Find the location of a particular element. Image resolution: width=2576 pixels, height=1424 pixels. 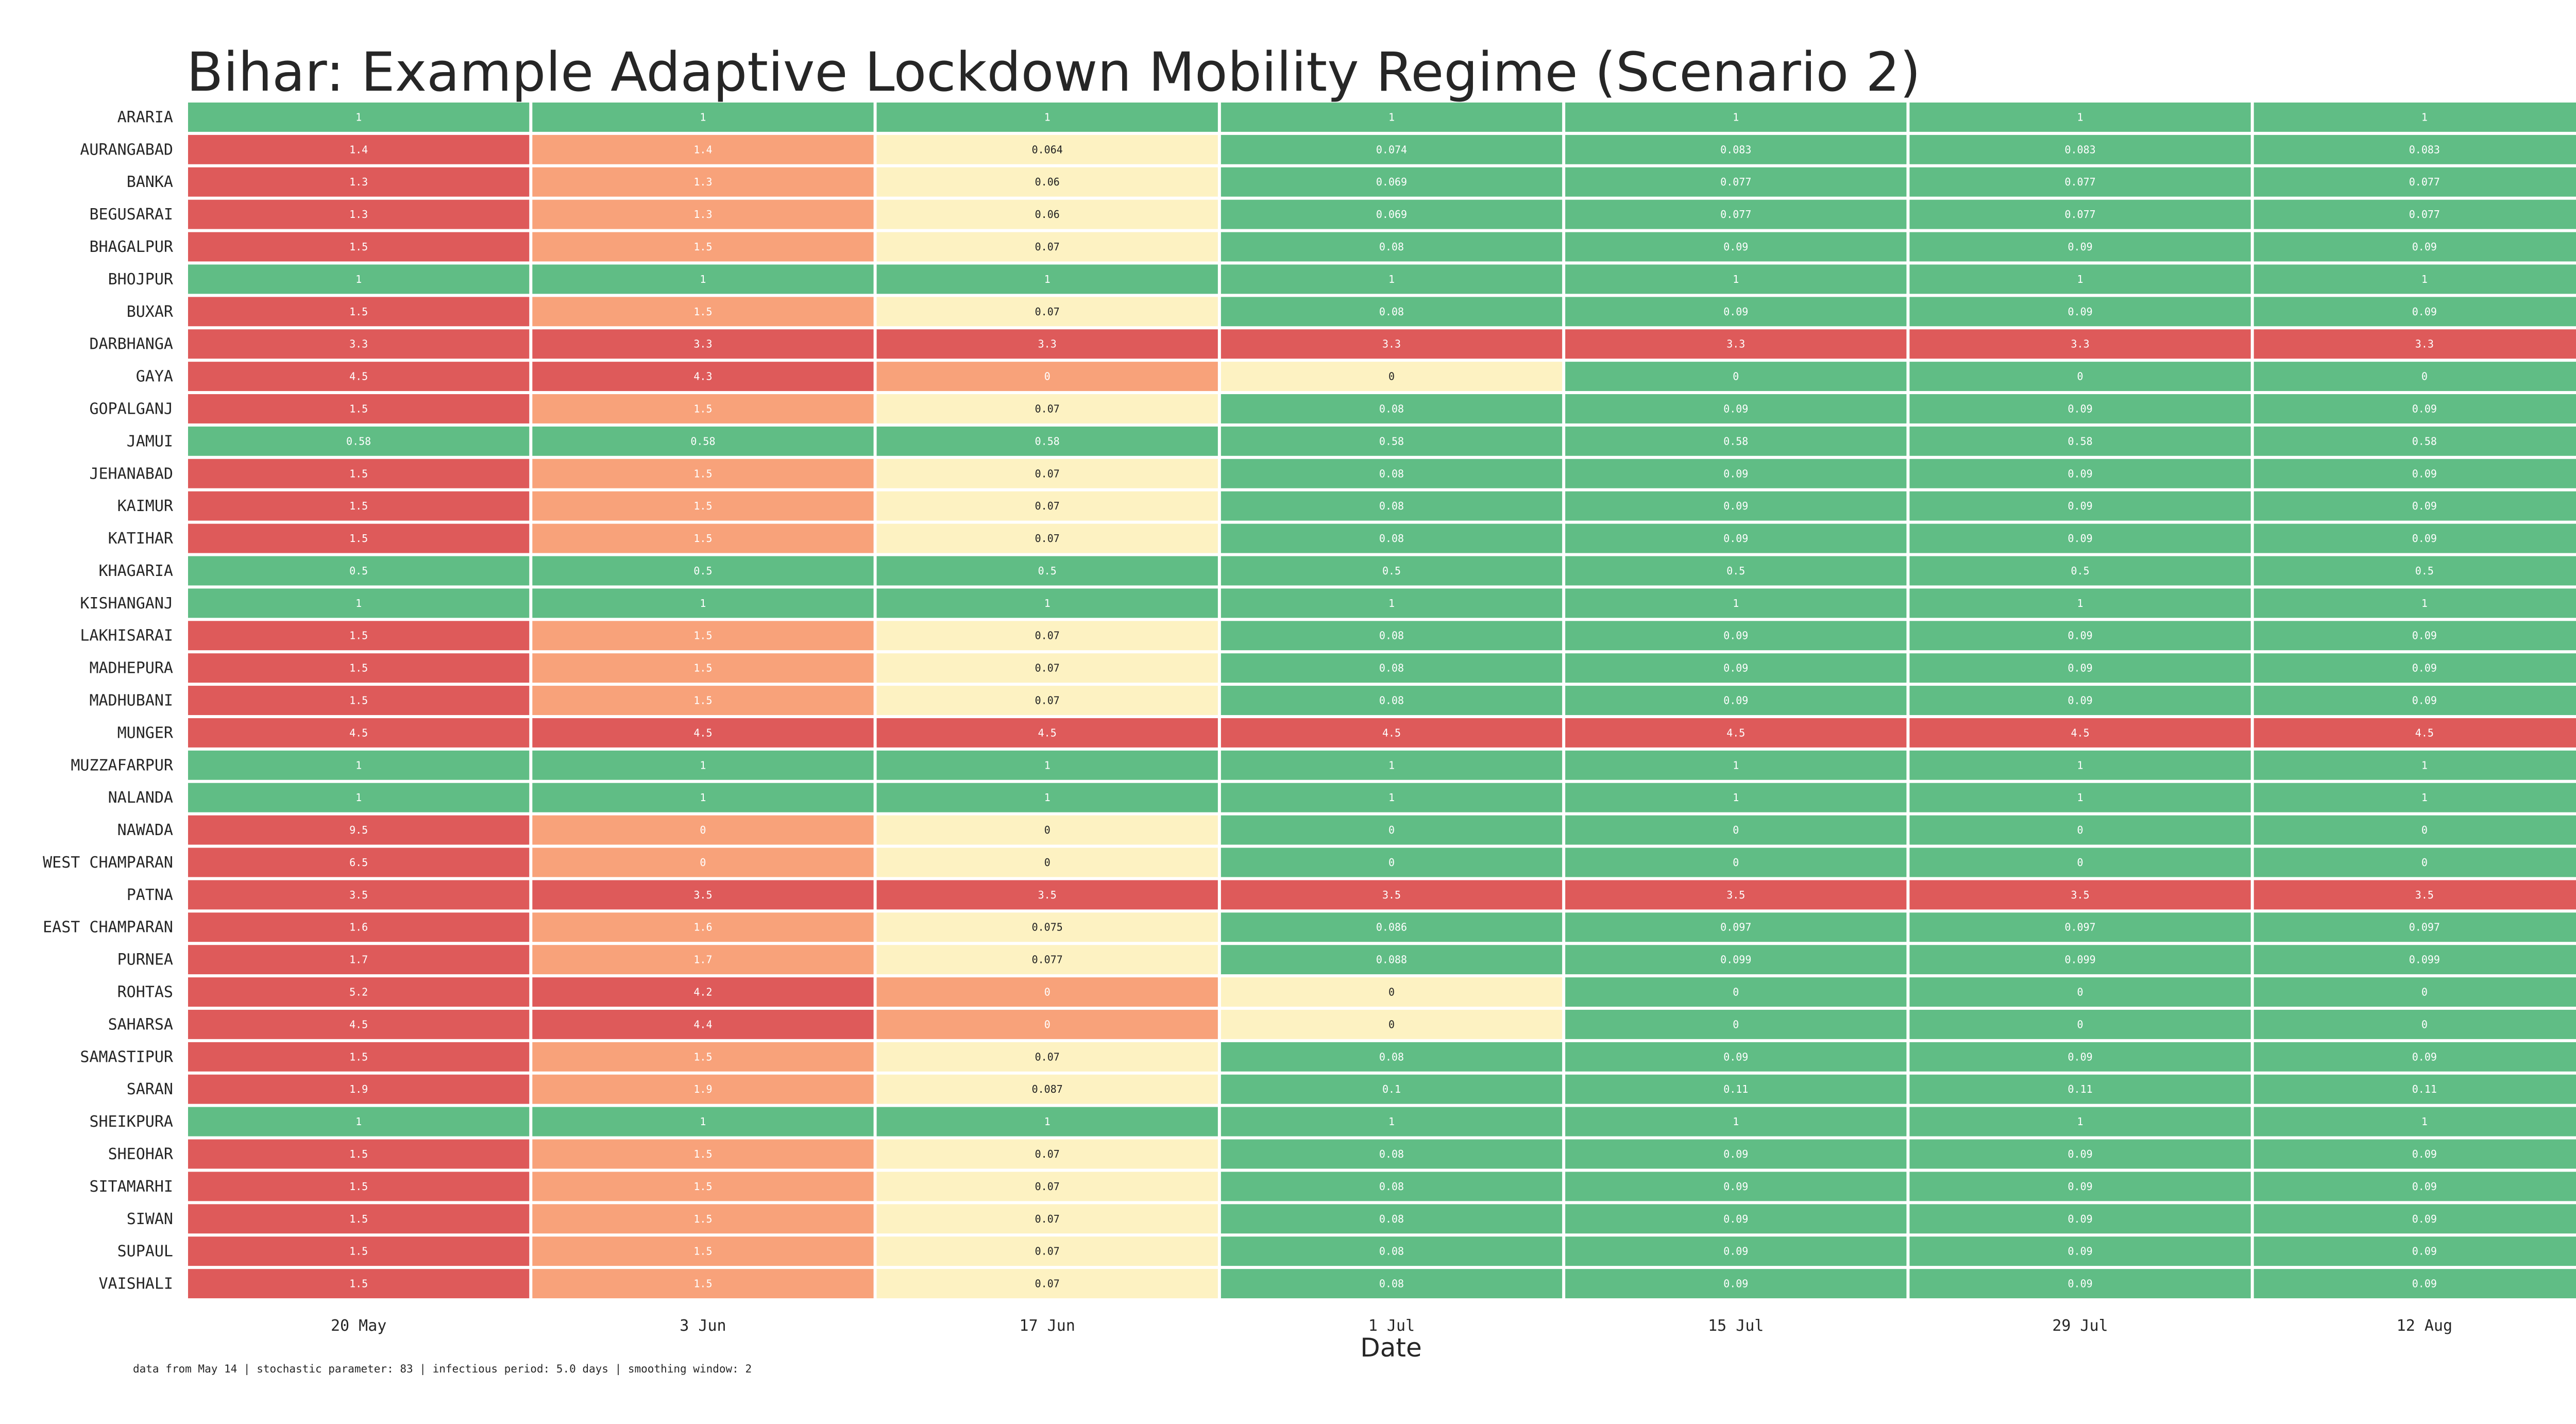

cell-value-label: 0.06 is located at coordinates (1047, 215).